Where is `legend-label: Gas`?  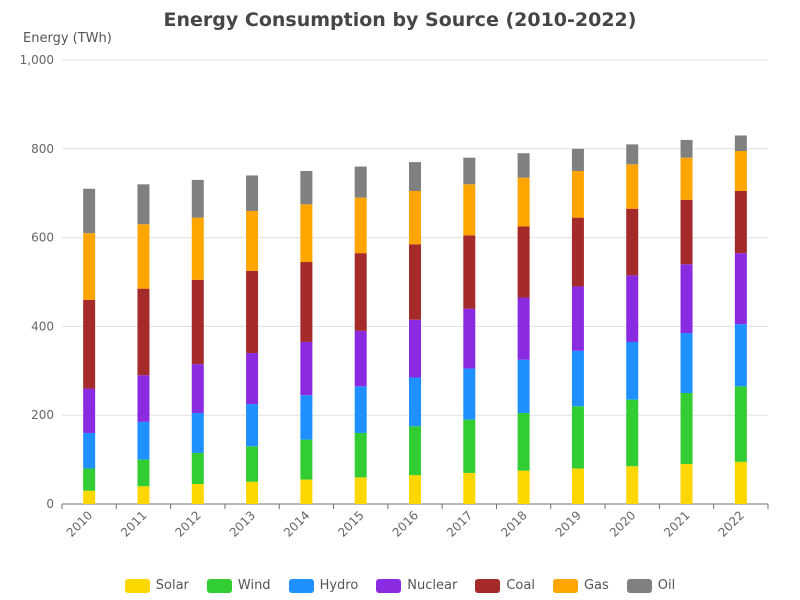
legend-label: Gas is located at coordinates (596, 585).